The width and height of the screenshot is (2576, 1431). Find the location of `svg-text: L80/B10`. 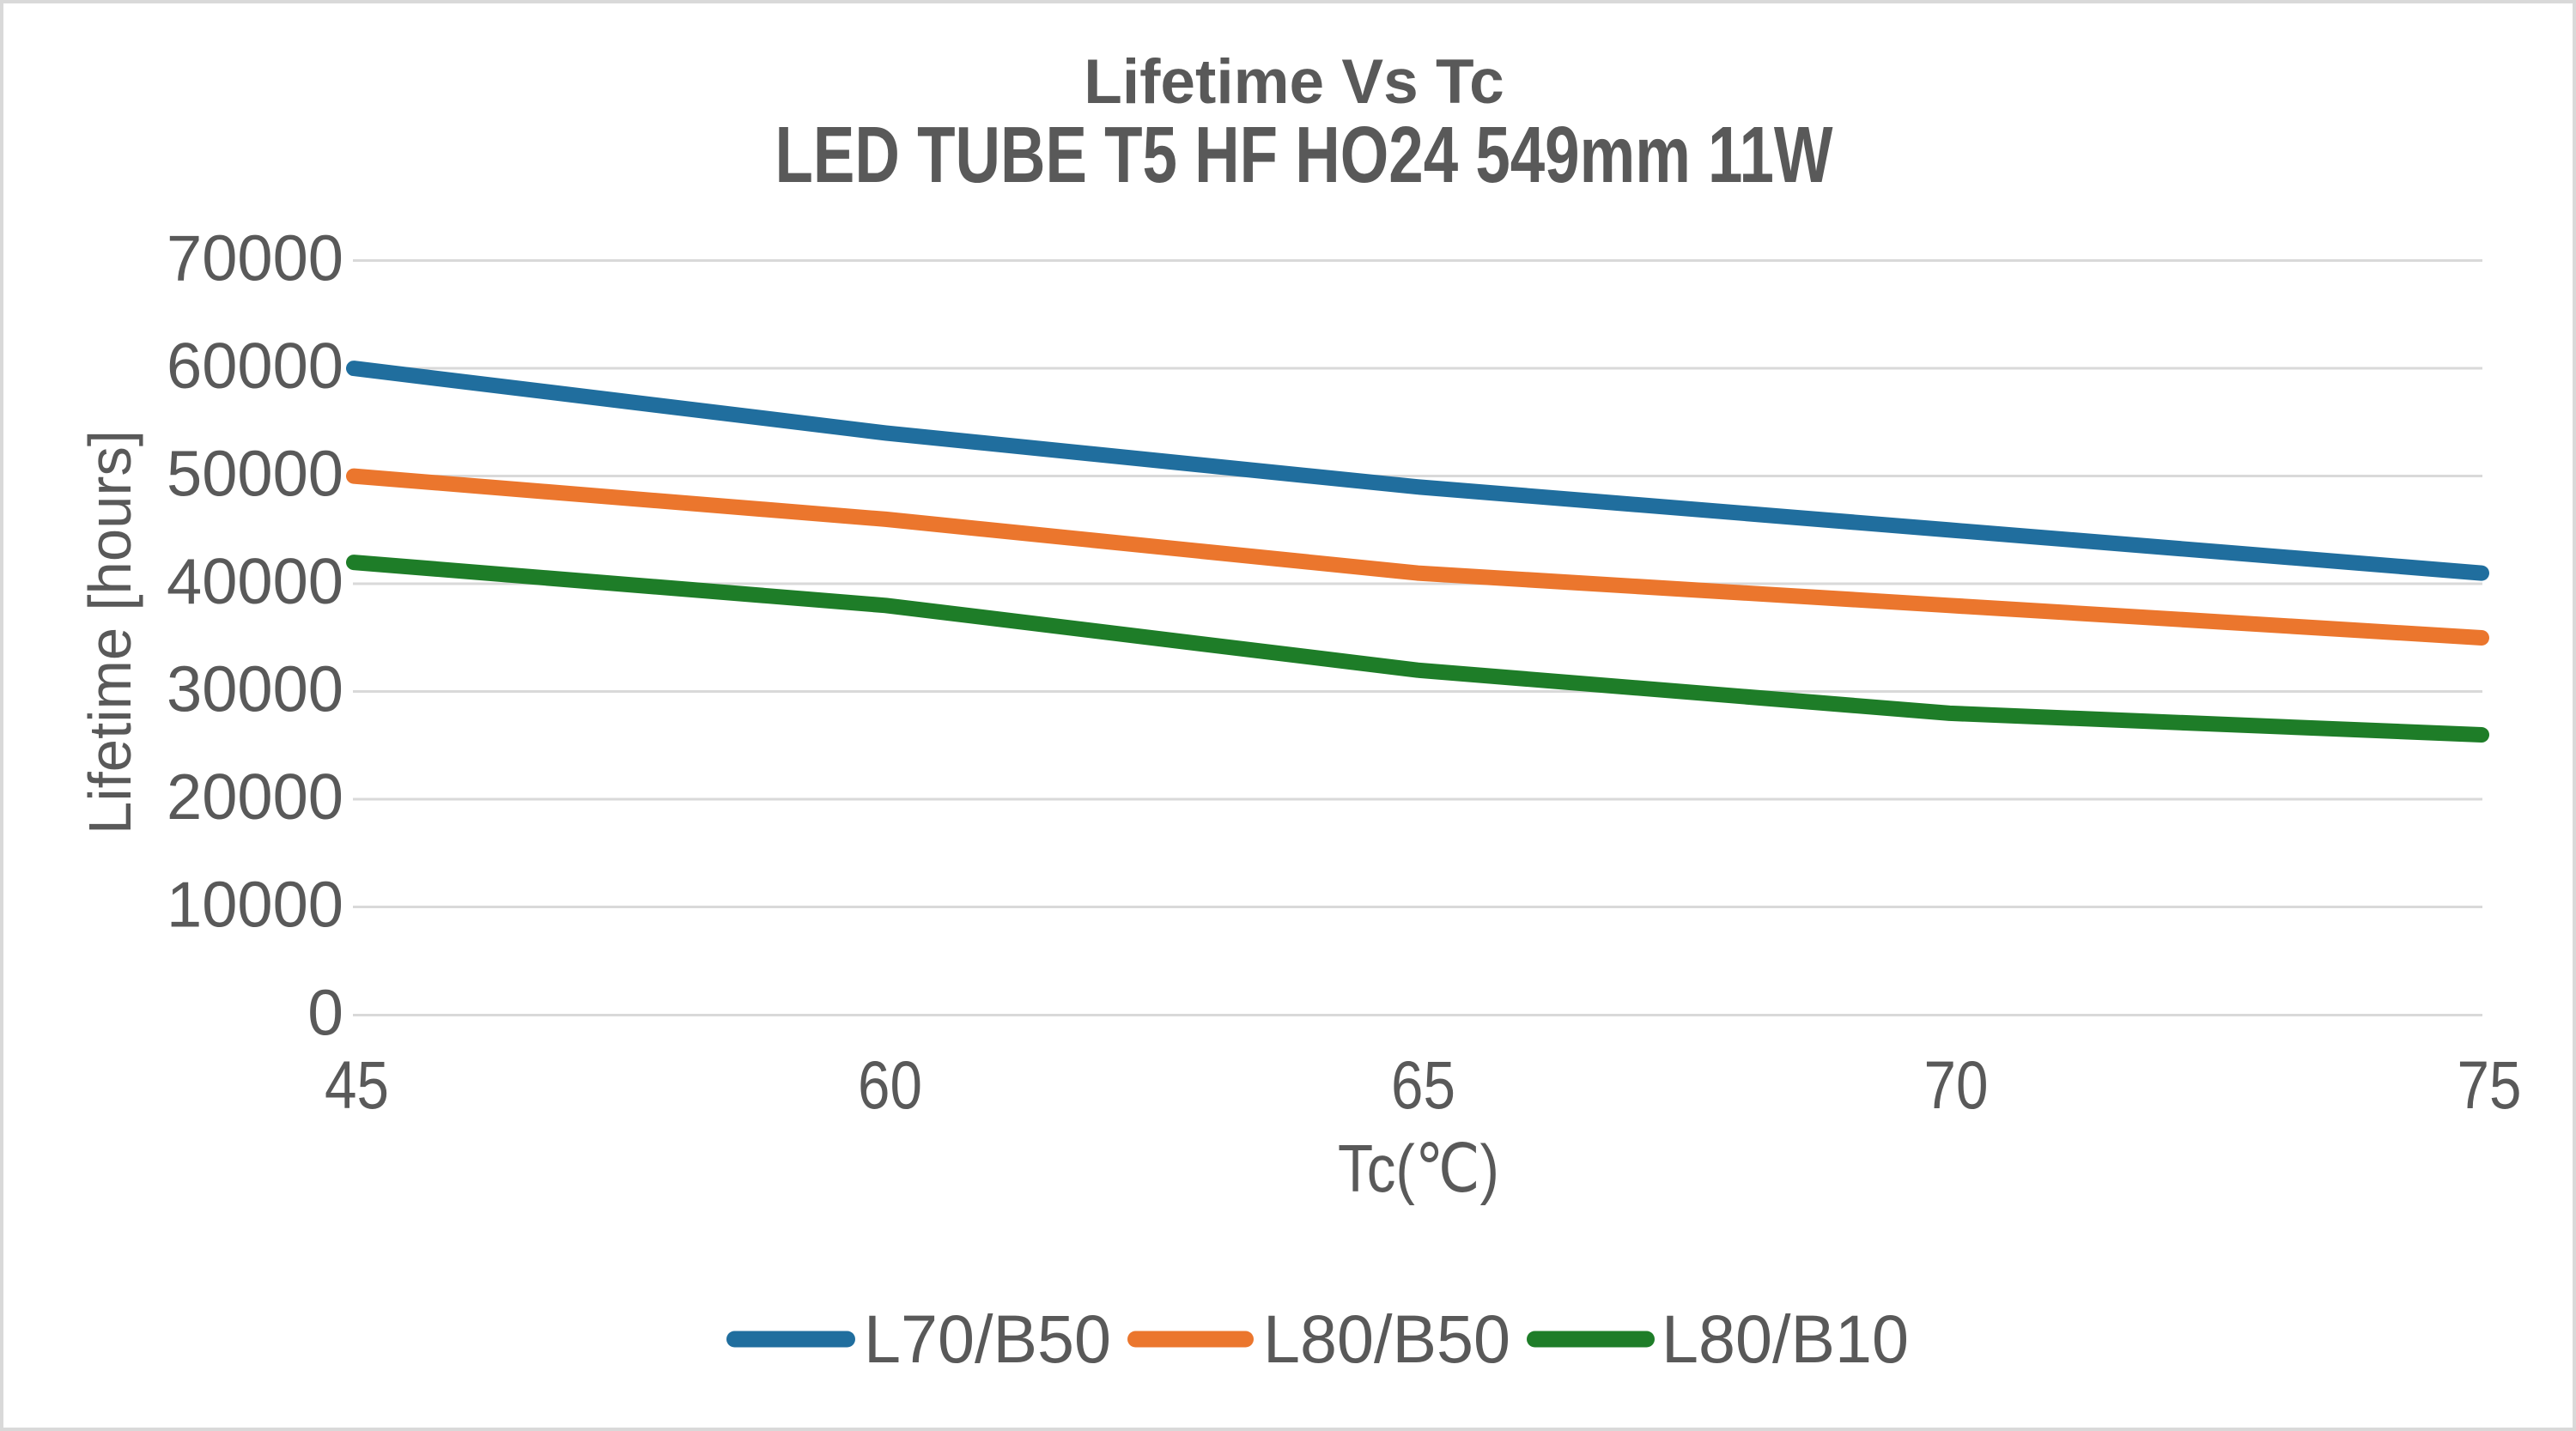

svg-text: L80/B10 is located at coordinates (1785, 1339).